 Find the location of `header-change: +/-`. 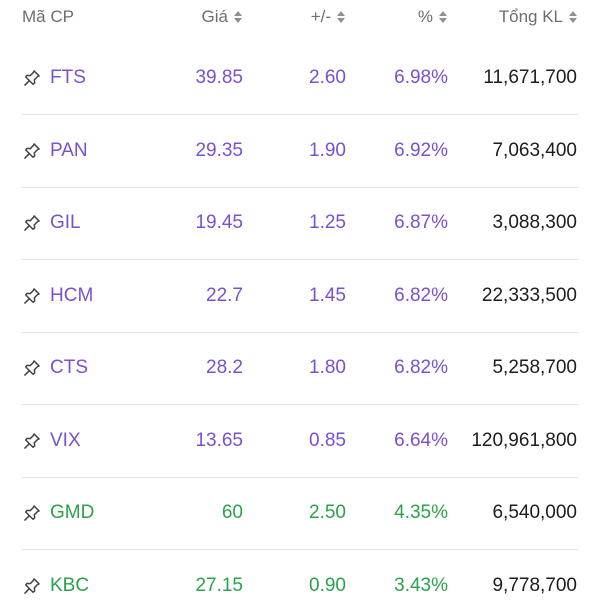

header-change: +/- is located at coordinates (328, 17).